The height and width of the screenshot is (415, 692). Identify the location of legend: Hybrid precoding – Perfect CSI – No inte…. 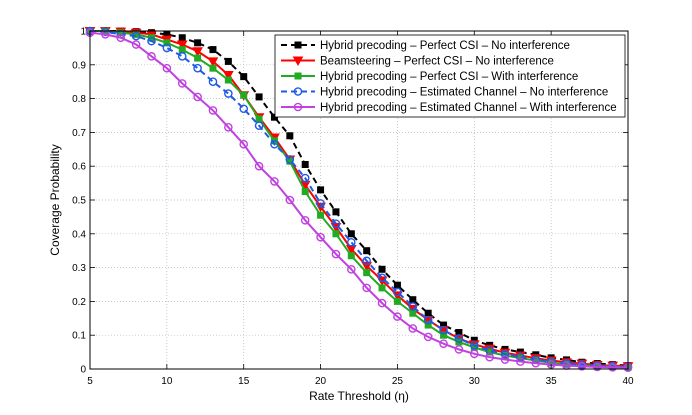
(450, 76).